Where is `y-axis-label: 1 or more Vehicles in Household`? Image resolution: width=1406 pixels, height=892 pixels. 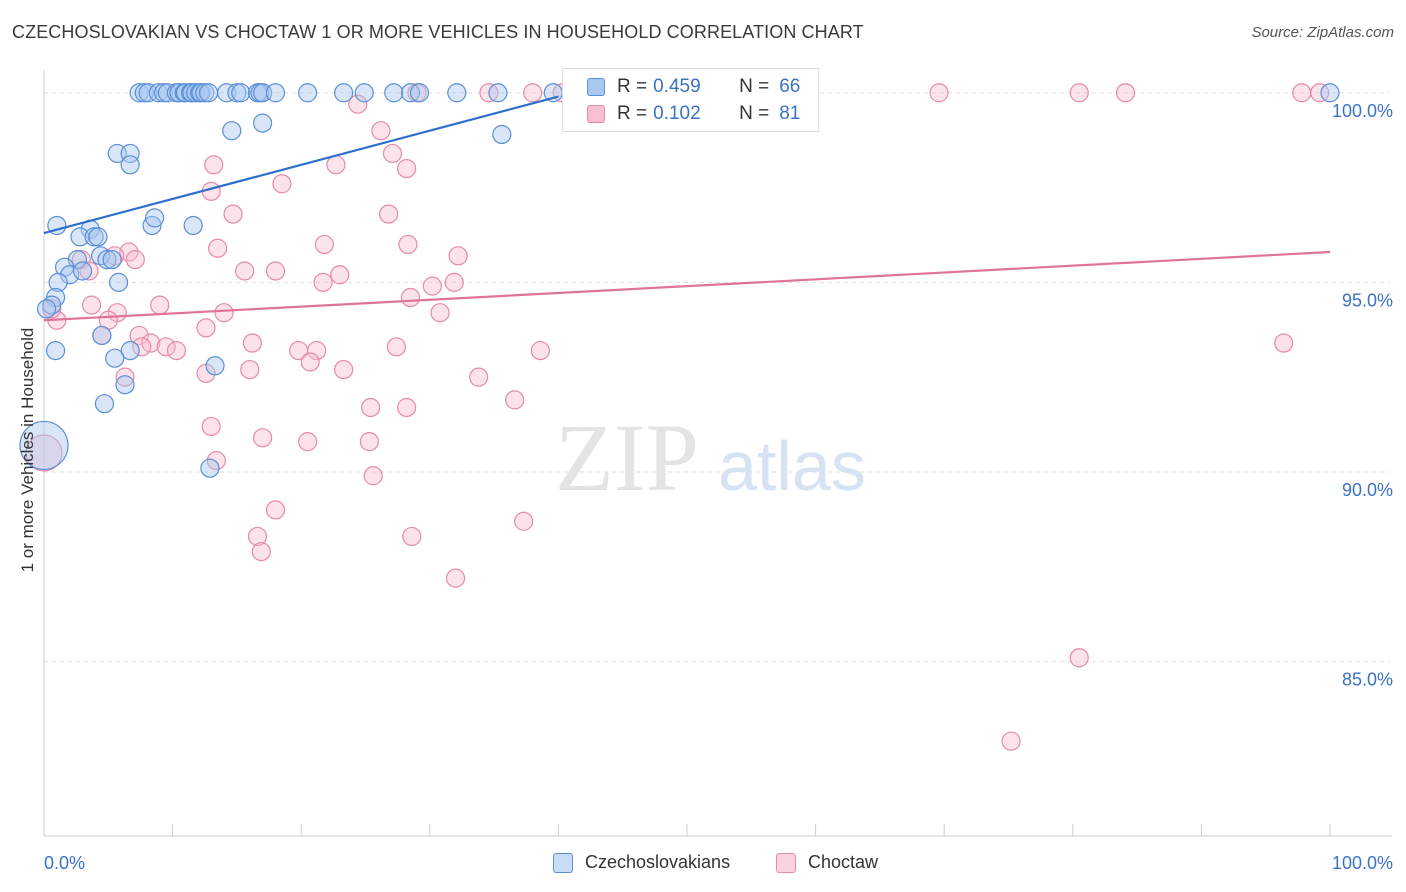
y-axis-label: 1 or more Vehicles in Household is located at coordinates (27, 450).